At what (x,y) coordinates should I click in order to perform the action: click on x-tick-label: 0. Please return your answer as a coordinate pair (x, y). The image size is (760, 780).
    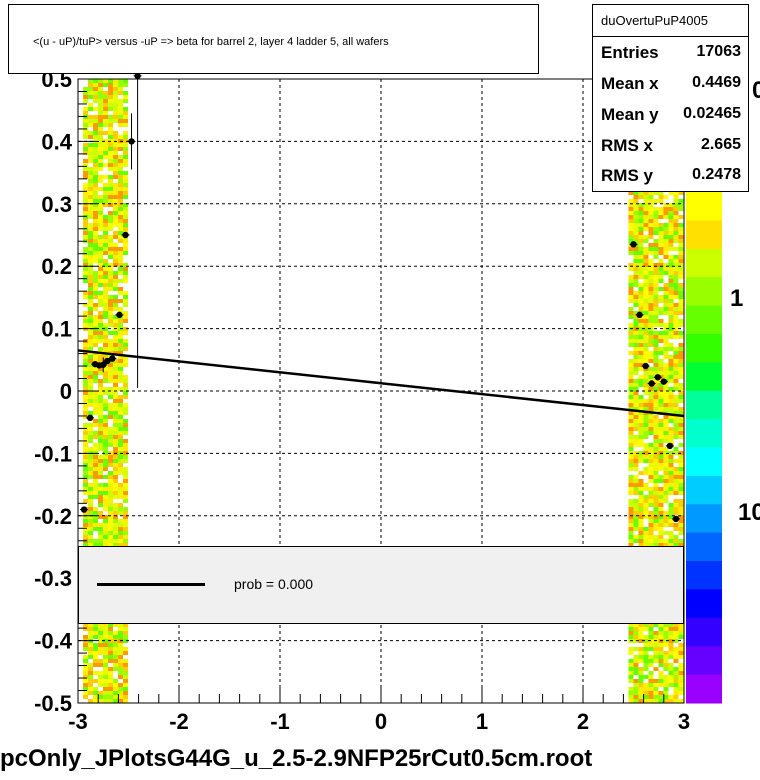
    Looking at the image, I should click on (381, 721).